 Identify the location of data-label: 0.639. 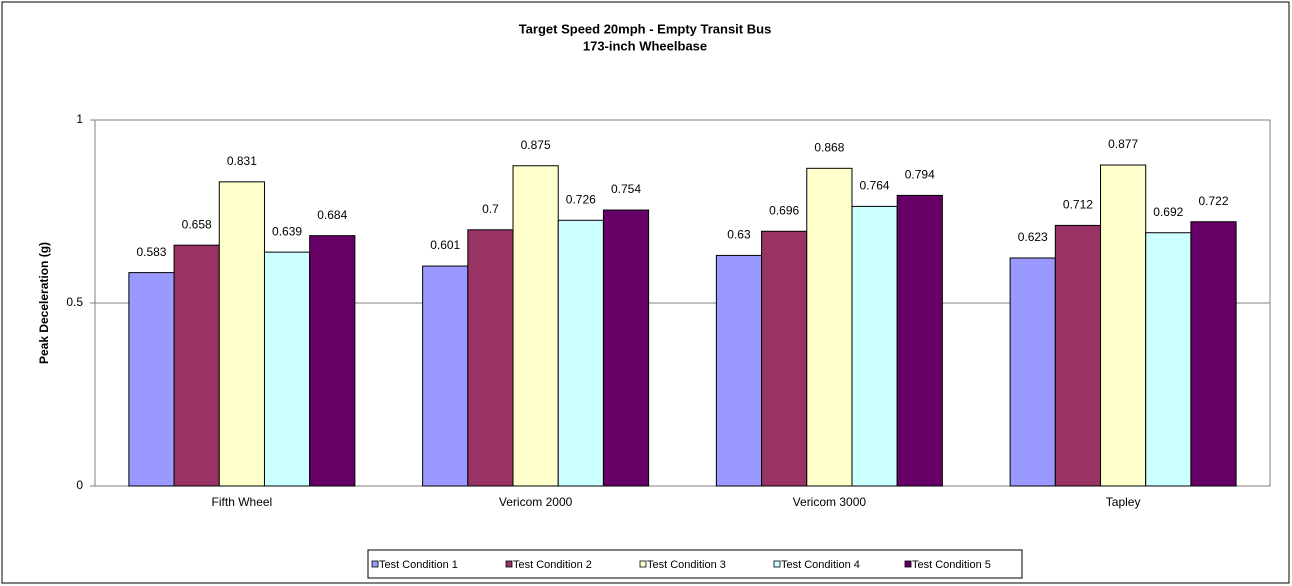
(287, 231).